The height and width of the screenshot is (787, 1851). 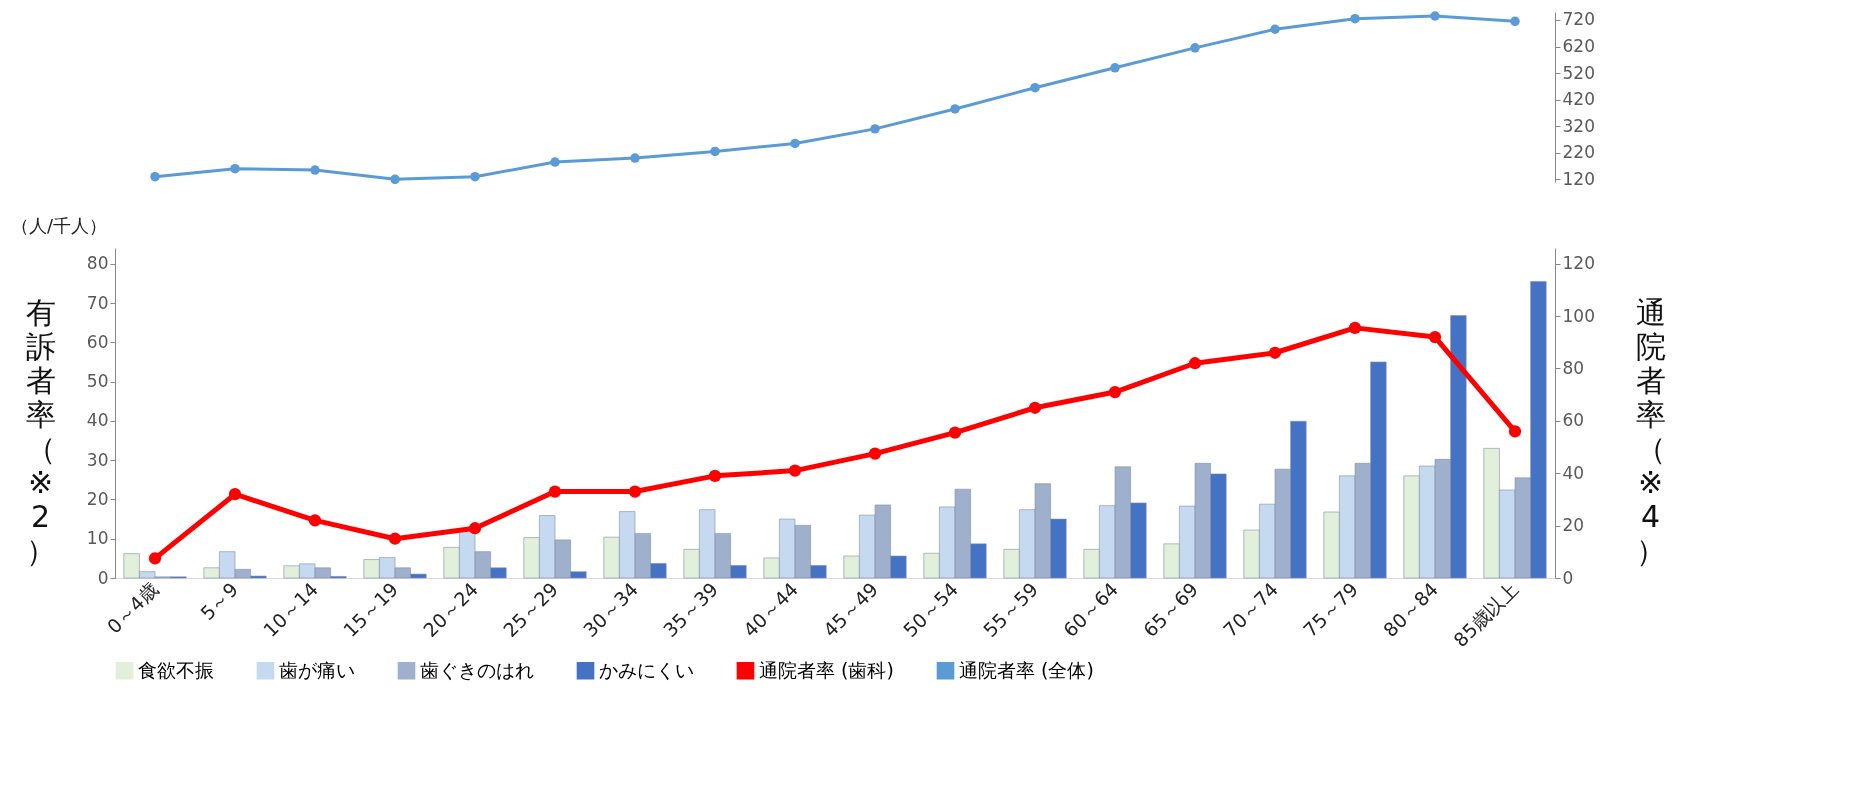 I want to click on x-tick-label: 5～9, so click(x=219, y=601).